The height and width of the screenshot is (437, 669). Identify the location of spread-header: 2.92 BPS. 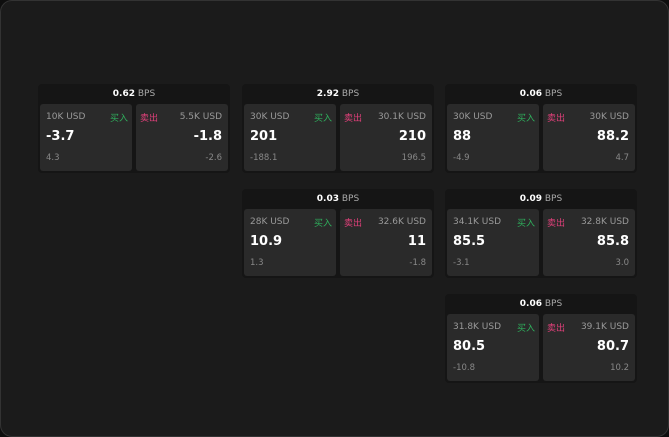
(338, 94).